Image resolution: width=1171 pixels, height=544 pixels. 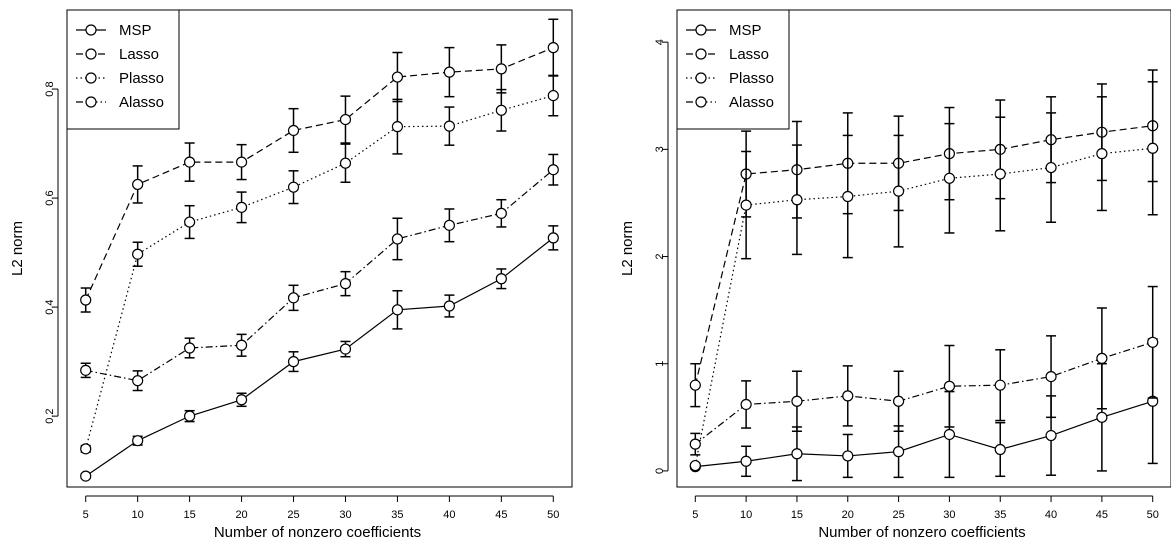 What do you see at coordinates (923, 393) in the screenshot?
I see `series-line` at bounding box center [923, 393].